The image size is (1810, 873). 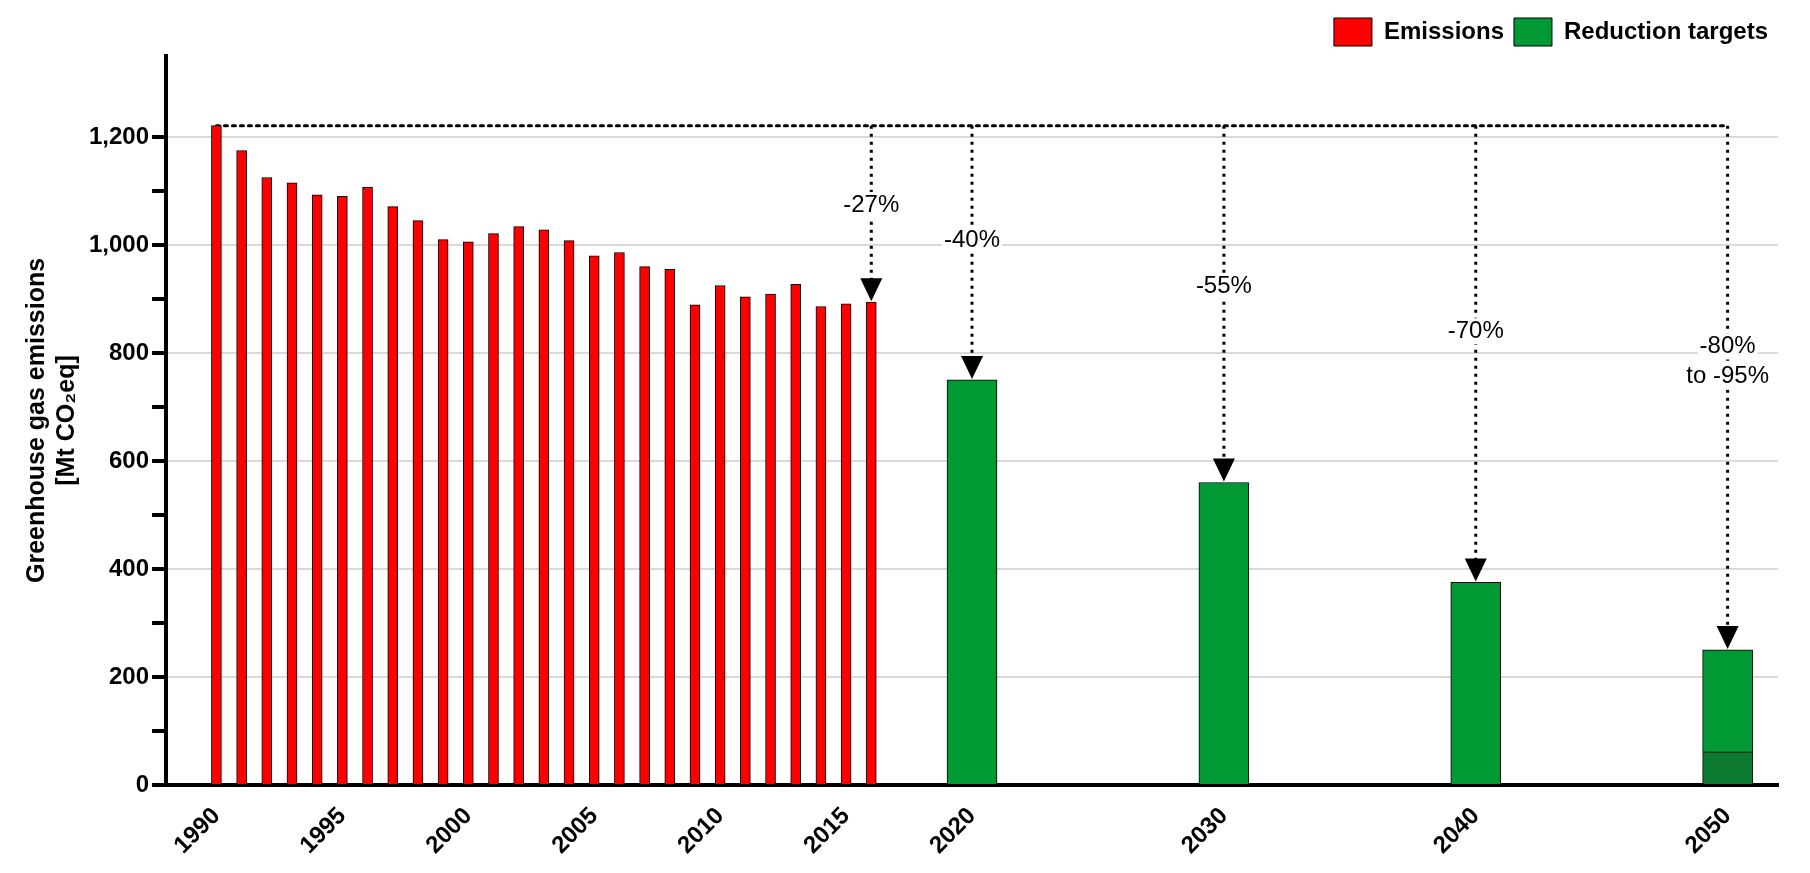 What do you see at coordinates (142, 783) in the screenshot?
I see `y-tick-label: 0` at bounding box center [142, 783].